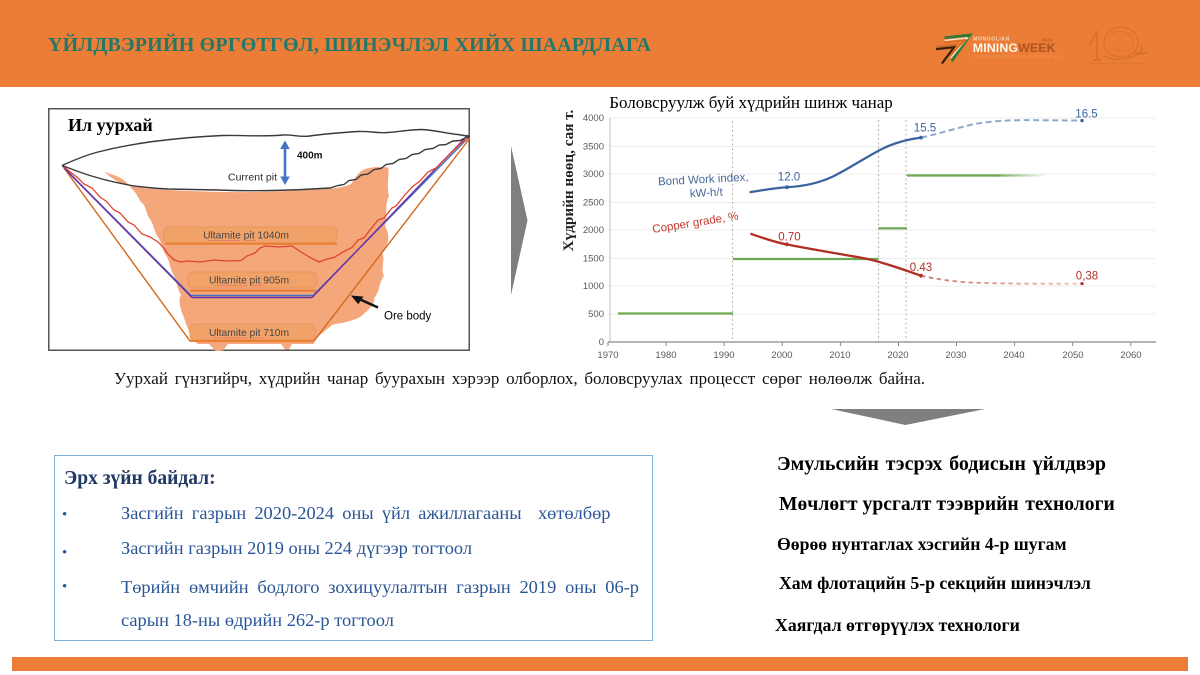 This screenshot has width=1200, height=675. I want to click on svg-text: 12.0, so click(789, 178).